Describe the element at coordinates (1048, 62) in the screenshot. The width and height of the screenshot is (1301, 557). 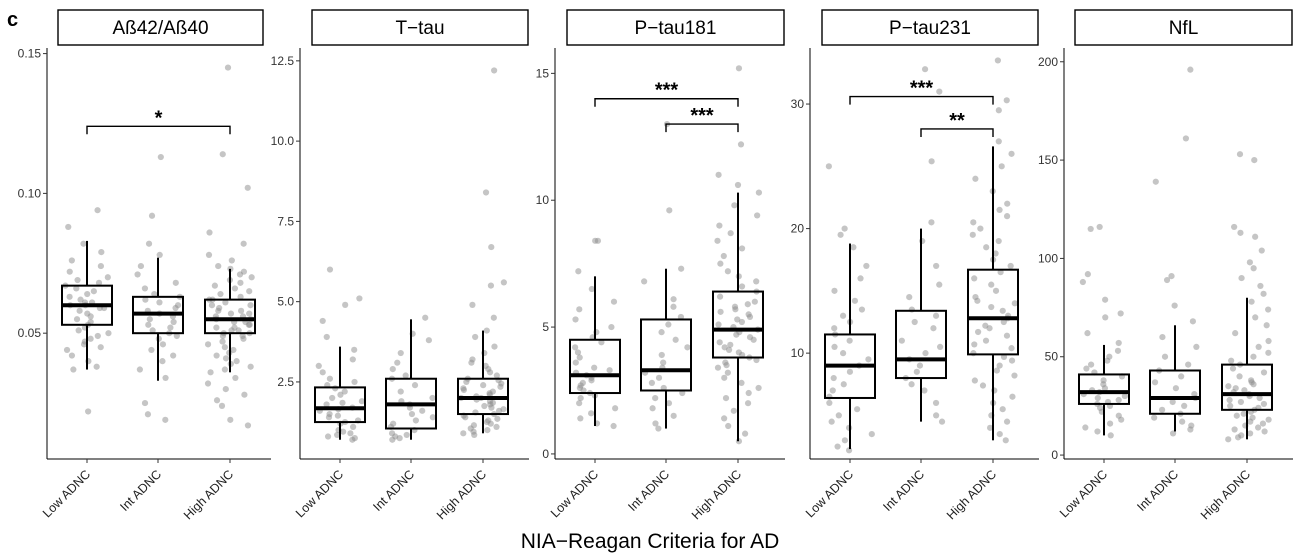
I see `y-tick-label: 200` at that location.